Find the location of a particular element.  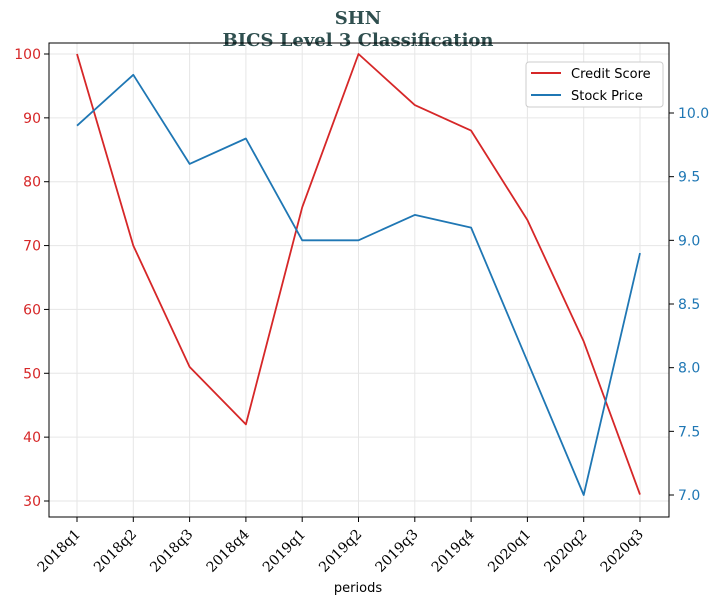

y-right-tick-label: 8.5 is located at coordinates (689, 305).